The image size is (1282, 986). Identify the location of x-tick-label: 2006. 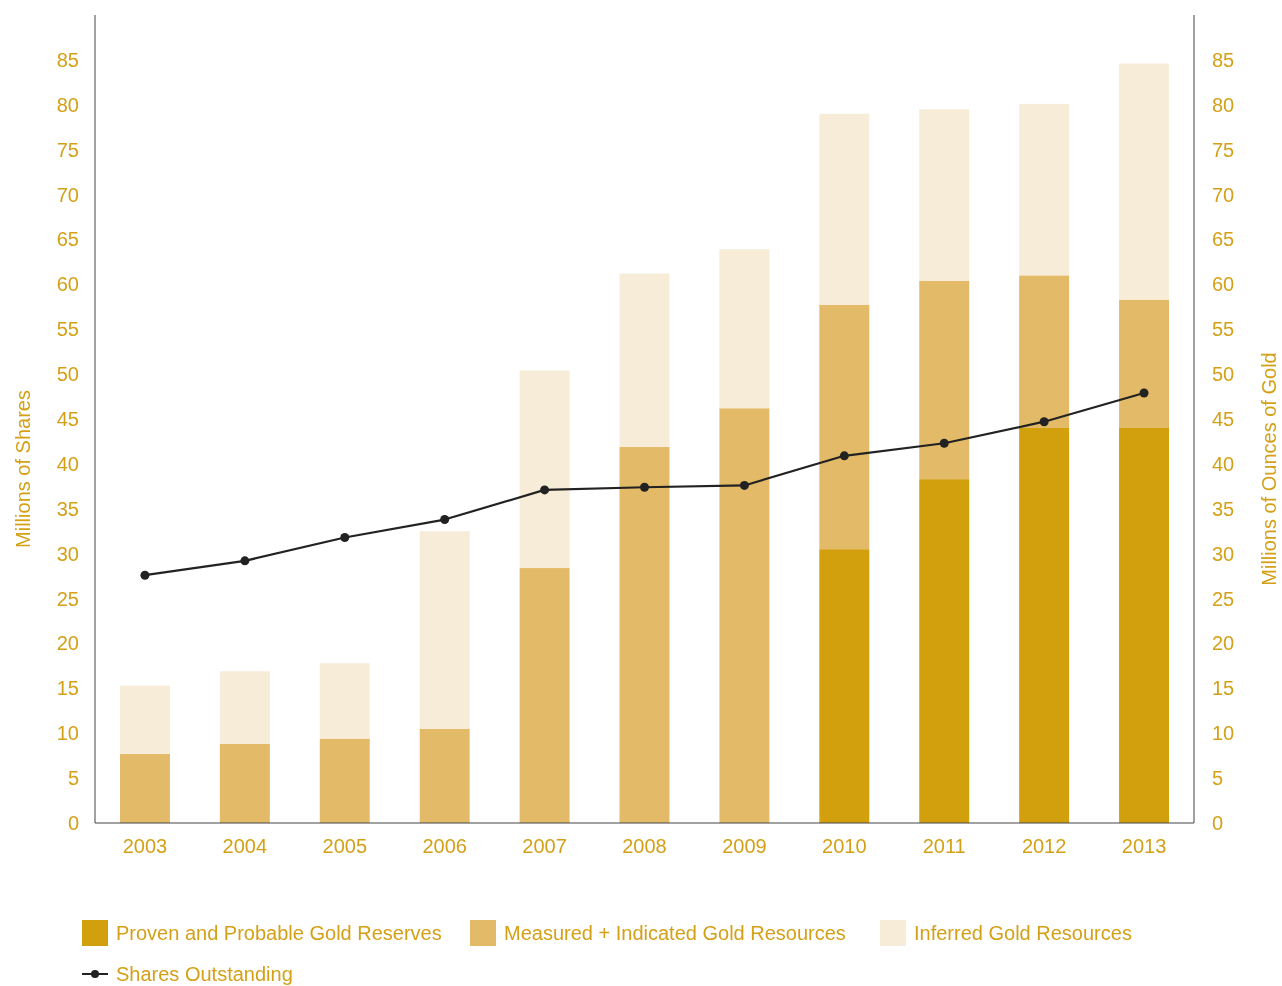
(444, 846).